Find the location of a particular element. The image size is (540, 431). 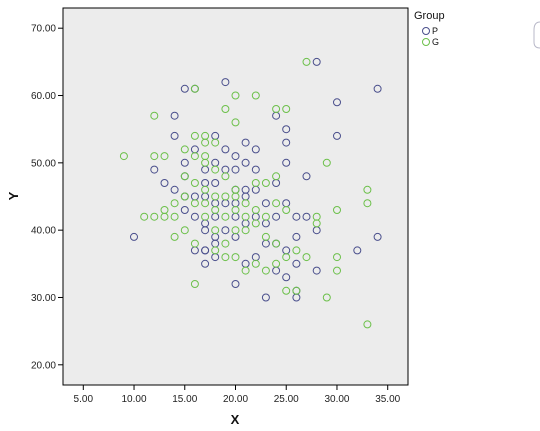

legend: Group P G is located at coordinates (429, 28).